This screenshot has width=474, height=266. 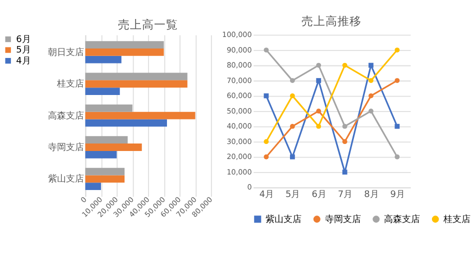 I want to click on legend-label: 高森支店, so click(x=402, y=219).